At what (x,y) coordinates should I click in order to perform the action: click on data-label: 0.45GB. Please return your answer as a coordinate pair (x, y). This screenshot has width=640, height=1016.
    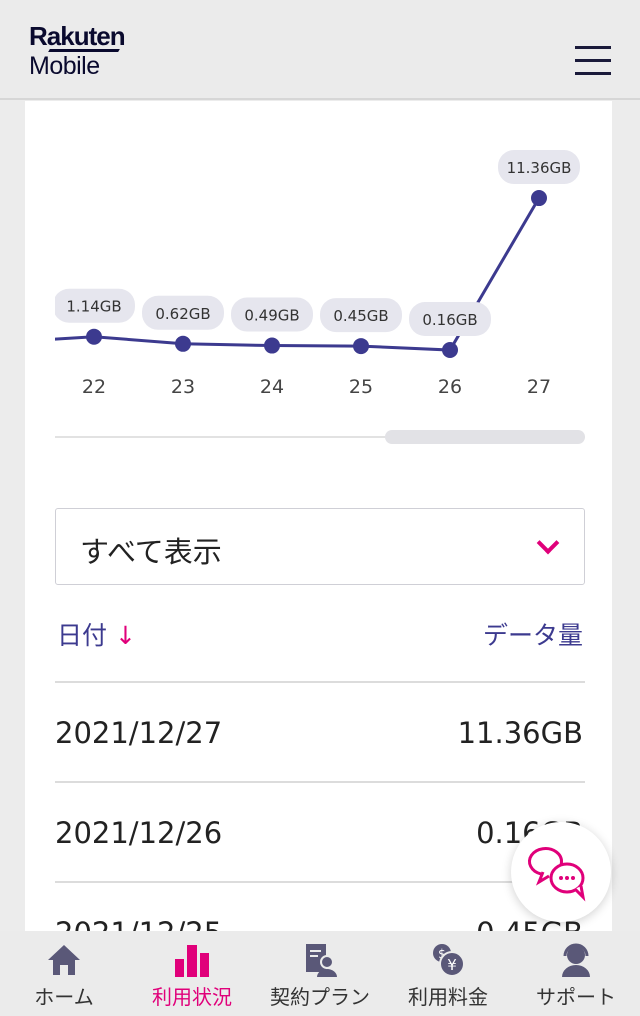
    Looking at the image, I should click on (360, 316).